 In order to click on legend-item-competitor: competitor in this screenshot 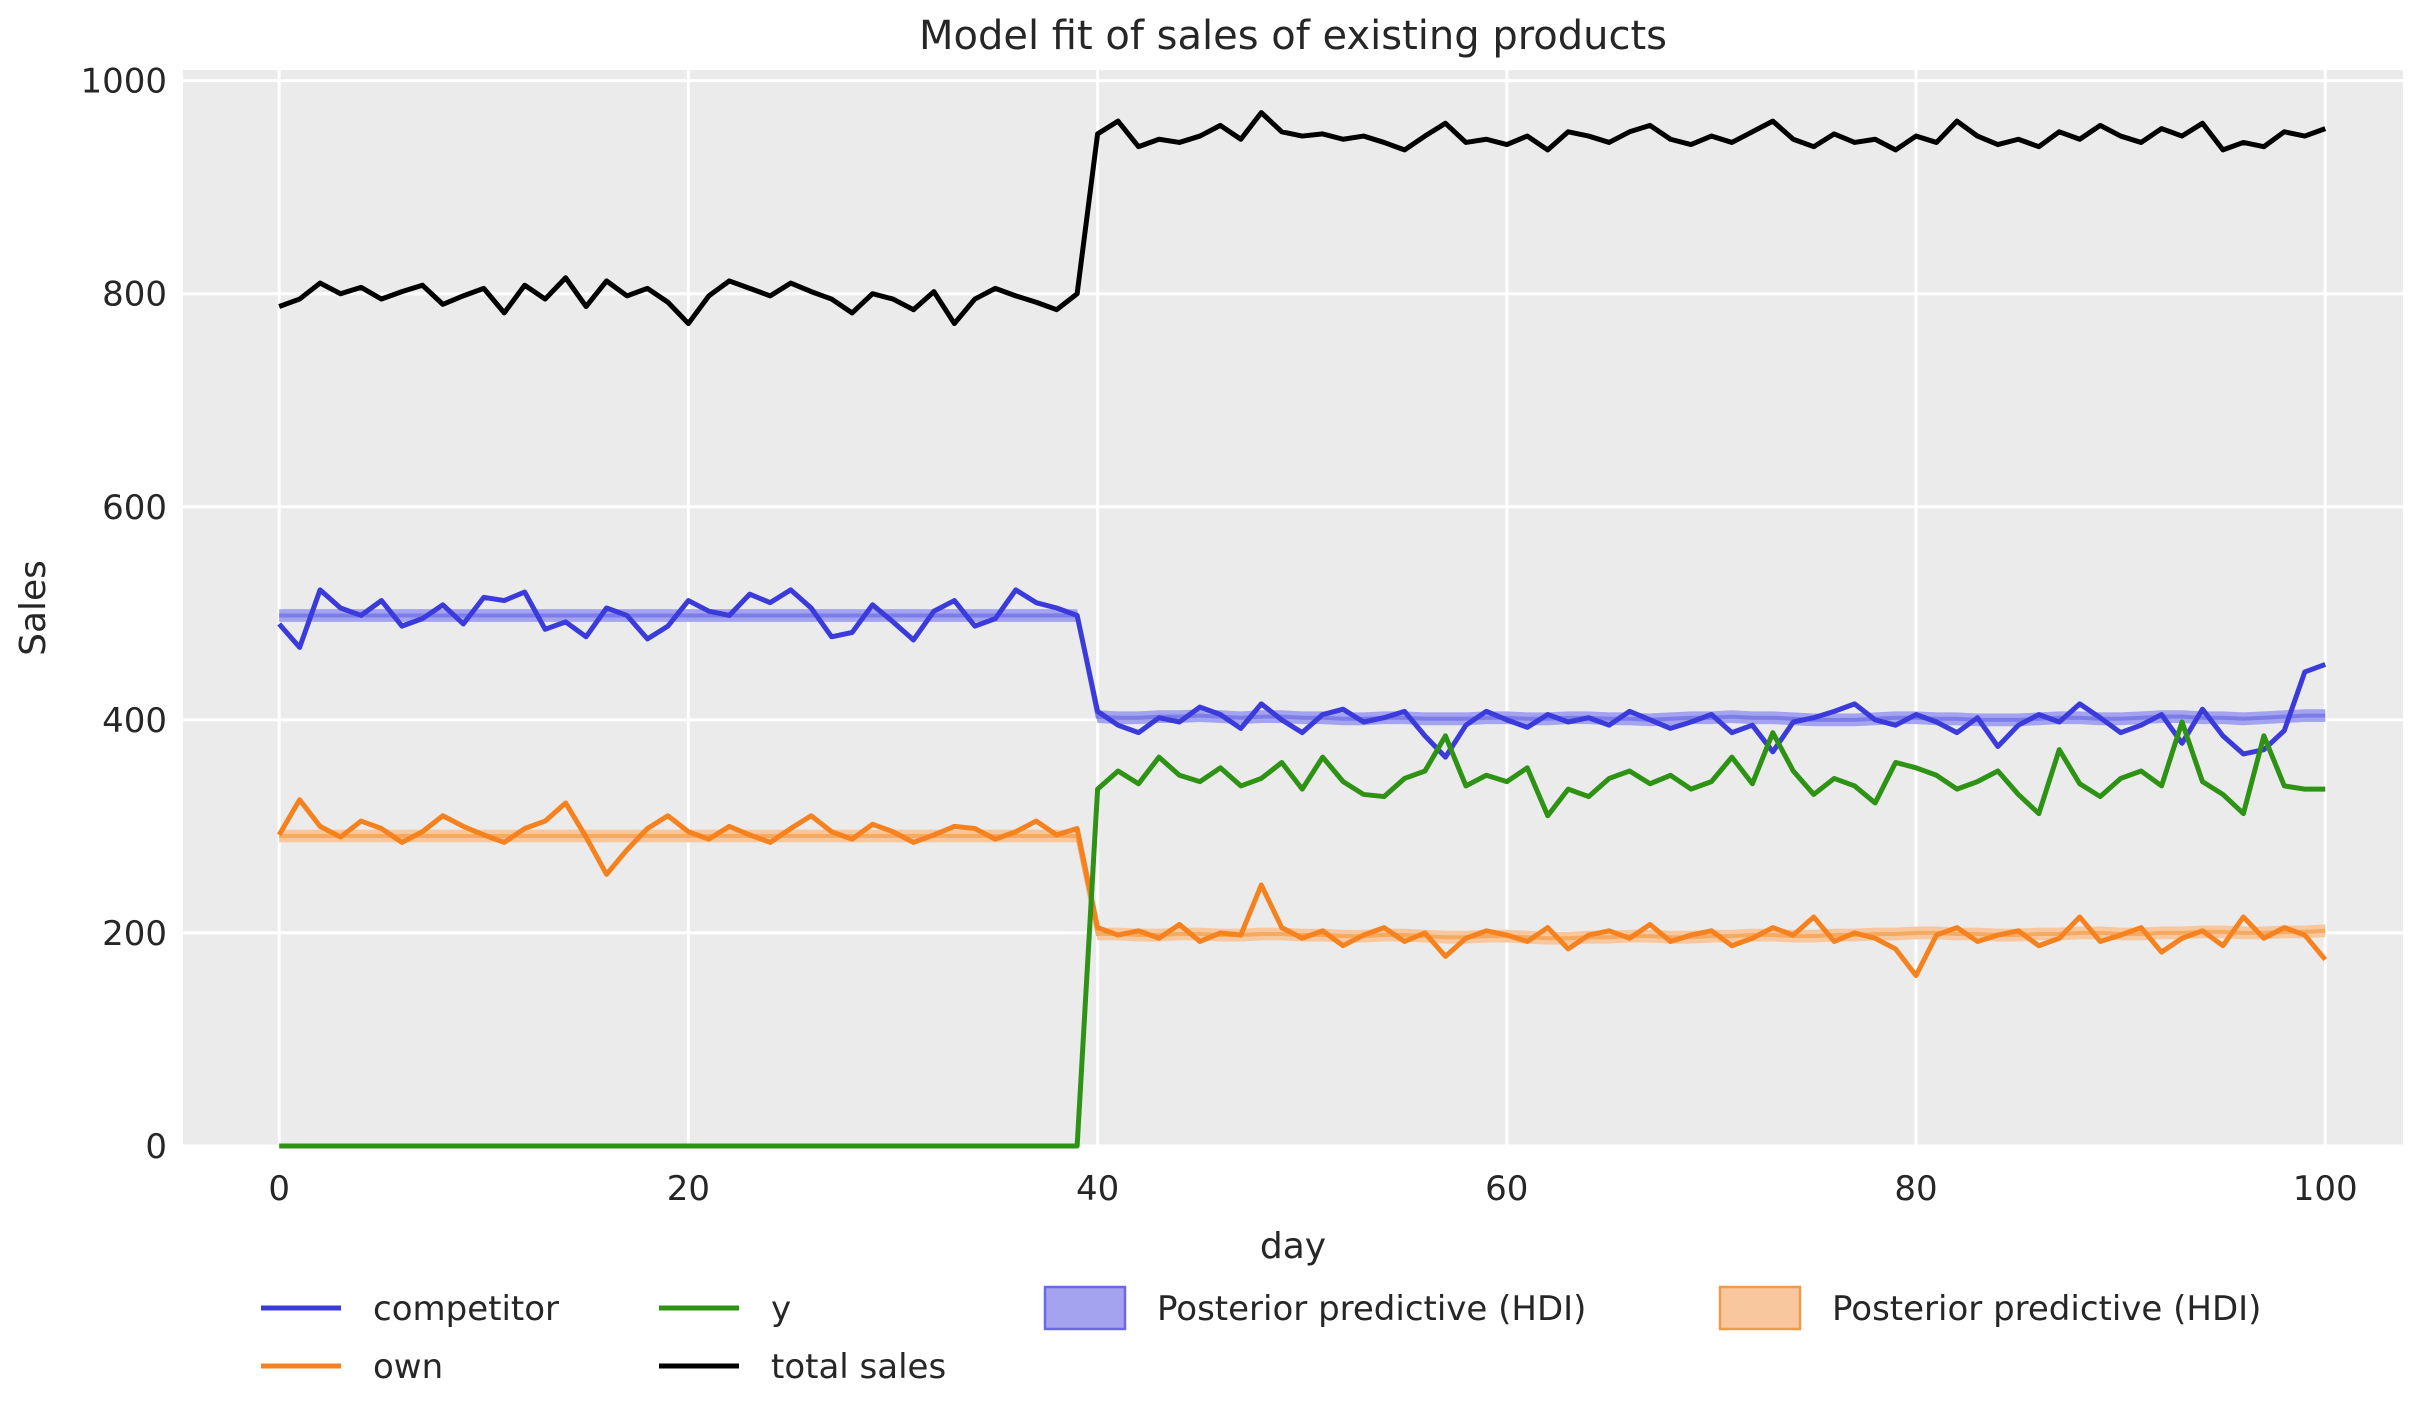, I will do `click(410, 1309)`.